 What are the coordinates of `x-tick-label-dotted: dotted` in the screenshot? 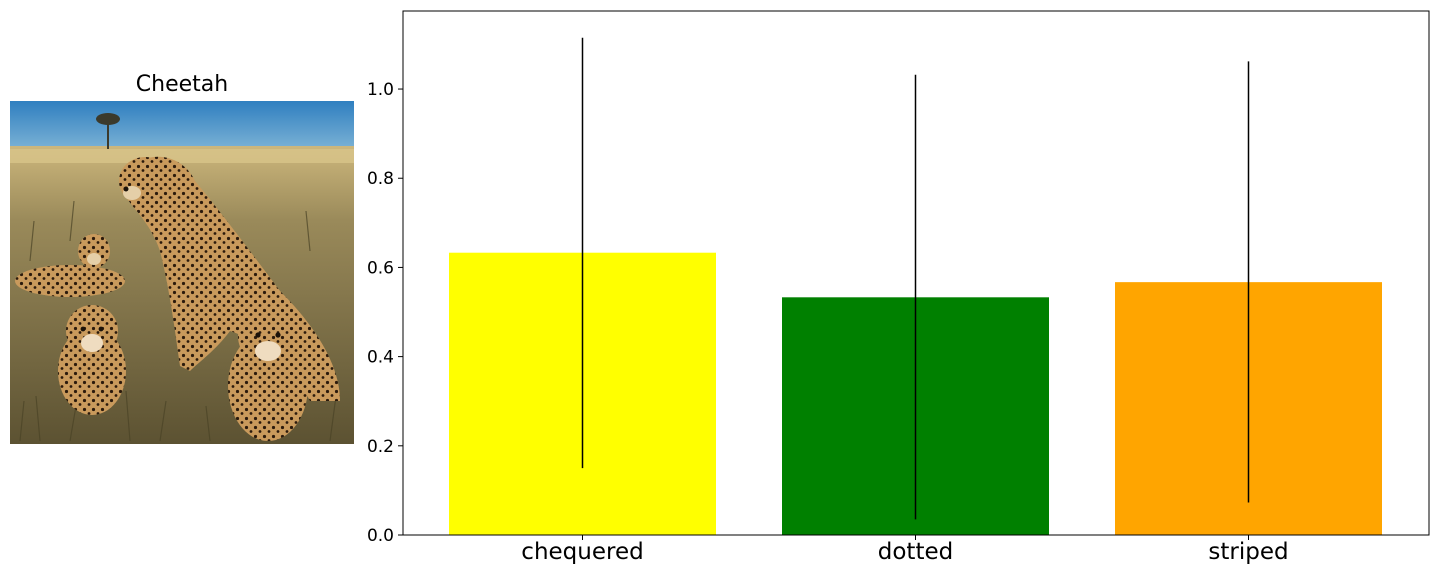 It's located at (915, 552).